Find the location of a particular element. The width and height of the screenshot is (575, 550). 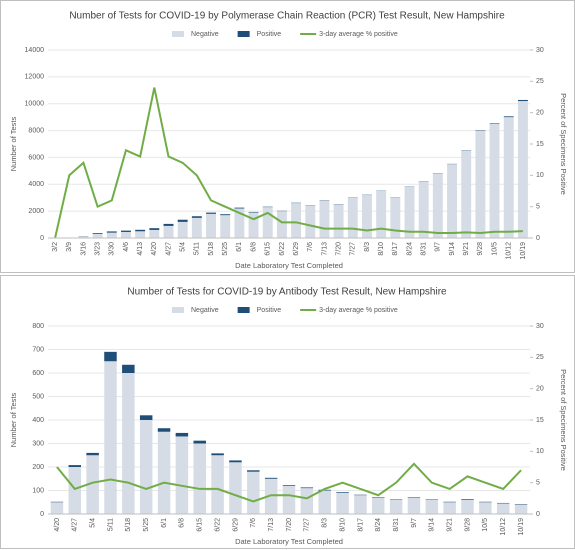

x-tick-label: 6/8 is located at coordinates (253, 247).